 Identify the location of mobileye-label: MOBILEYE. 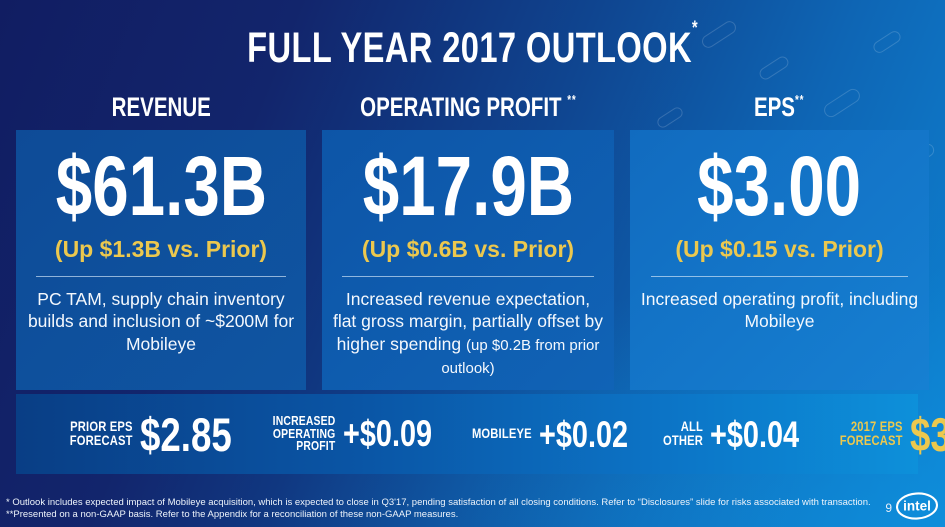
(501, 433).